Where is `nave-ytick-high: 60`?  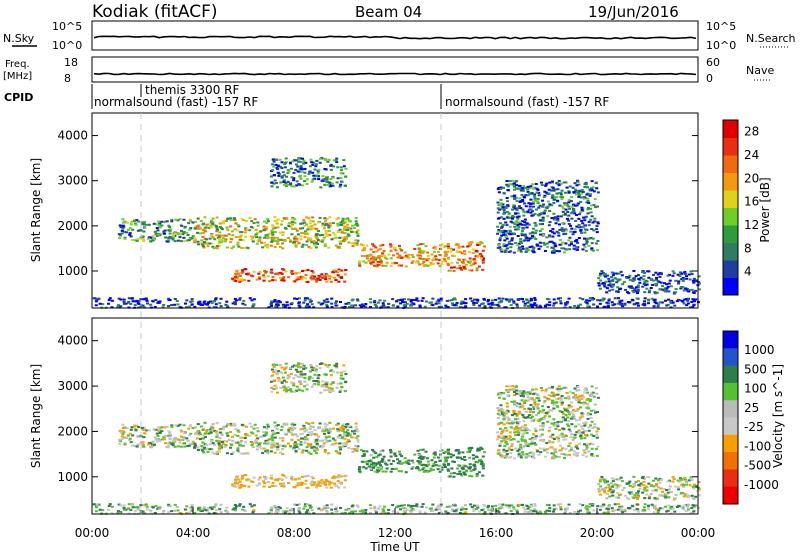 nave-ytick-high: 60 is located at coordinates (713, 62).